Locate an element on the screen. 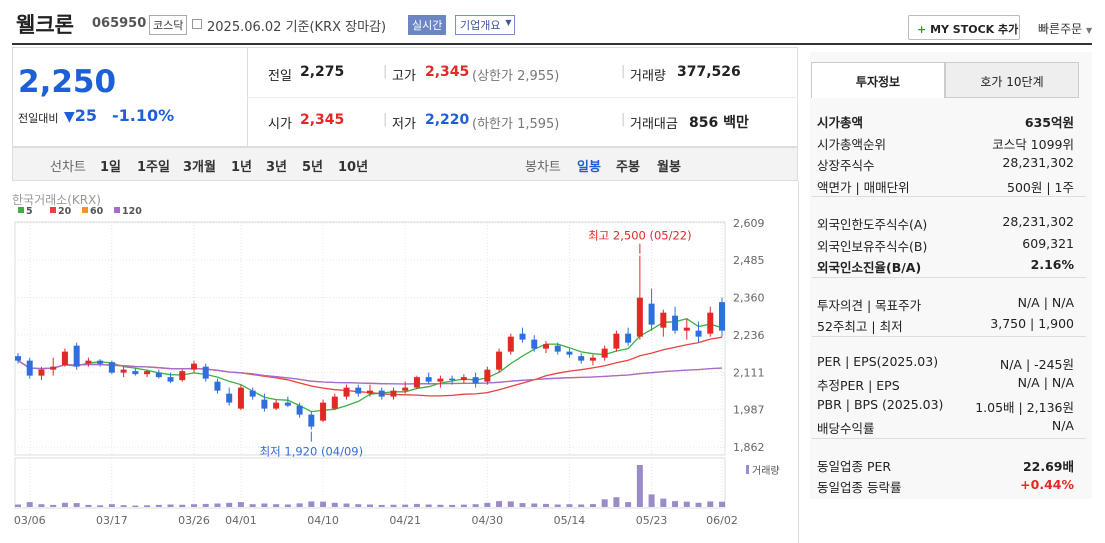 Image resolution: width=1105 pixels, height=543 pixels. candle-tab: 월봉 is located at coordinates (669, 167).